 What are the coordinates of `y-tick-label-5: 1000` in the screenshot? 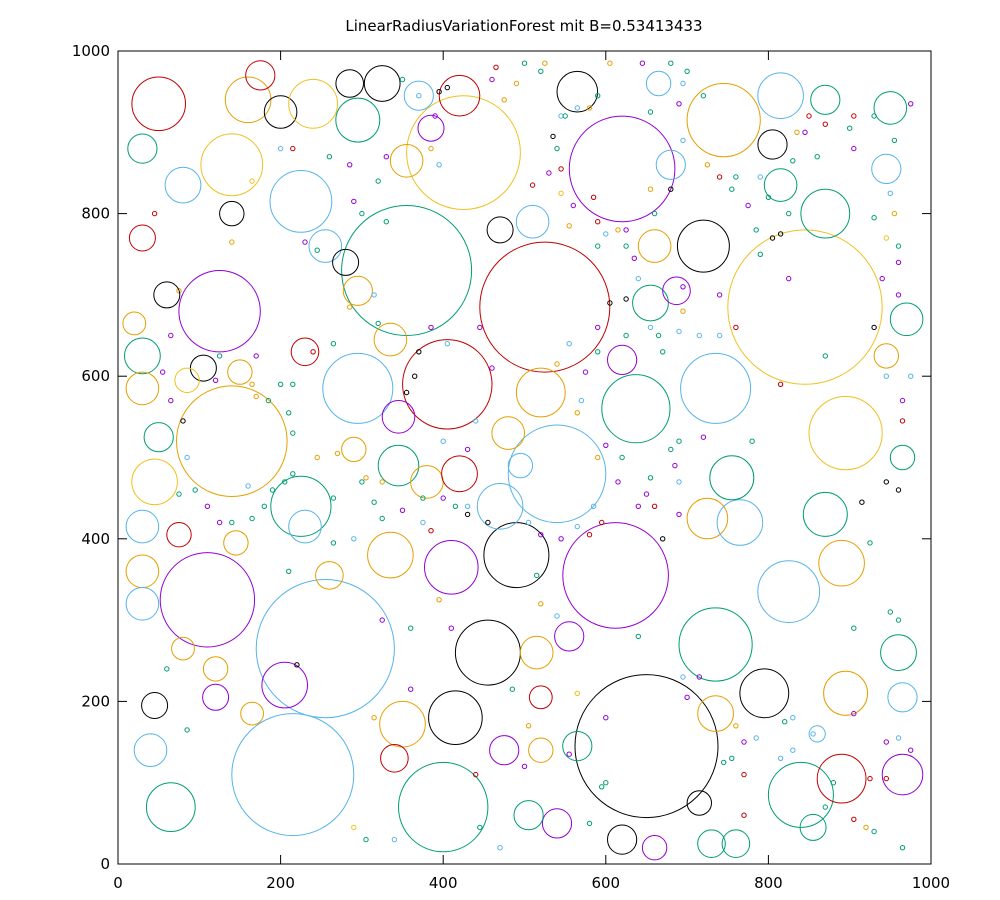 It's located at (91, 51).